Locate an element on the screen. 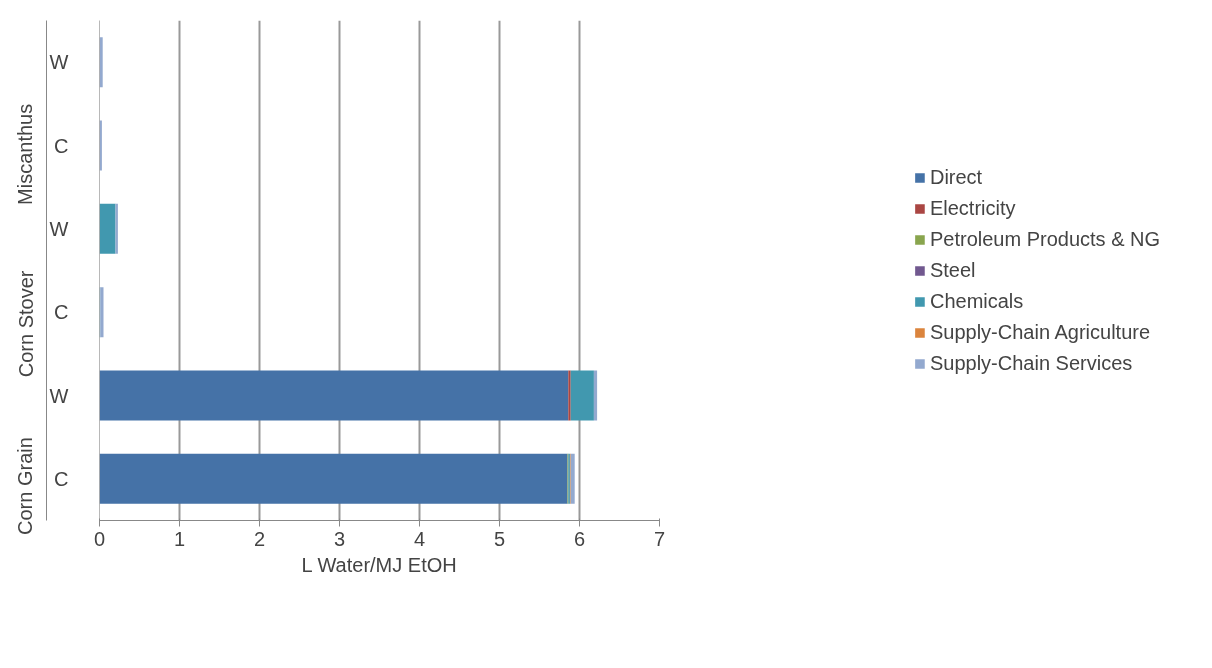 This screenshot has height=668, width=1212. legend-label: Electricity is located at coordinates (972, 208).